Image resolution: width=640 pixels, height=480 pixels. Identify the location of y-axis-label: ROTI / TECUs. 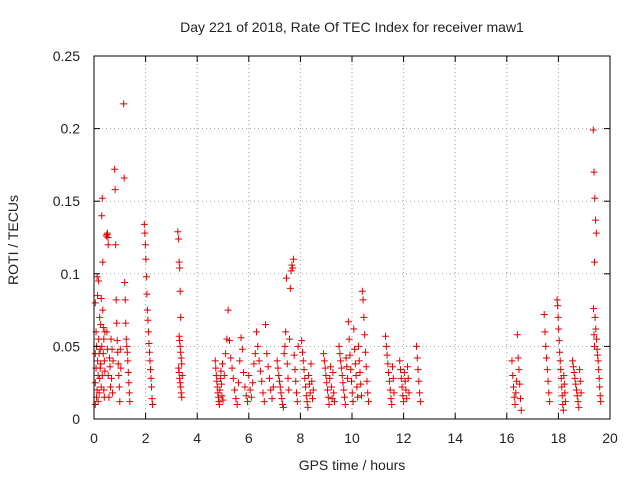
(13, 240).